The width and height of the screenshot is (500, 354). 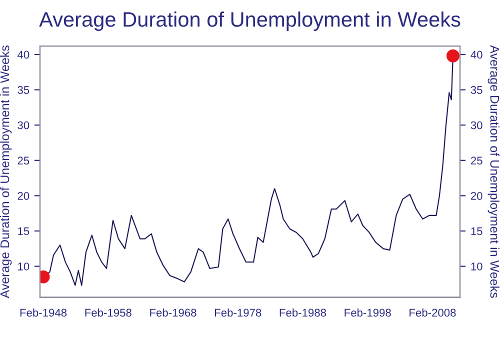 I want to click on y-tick-label: 10, so click(x=24, y=266).